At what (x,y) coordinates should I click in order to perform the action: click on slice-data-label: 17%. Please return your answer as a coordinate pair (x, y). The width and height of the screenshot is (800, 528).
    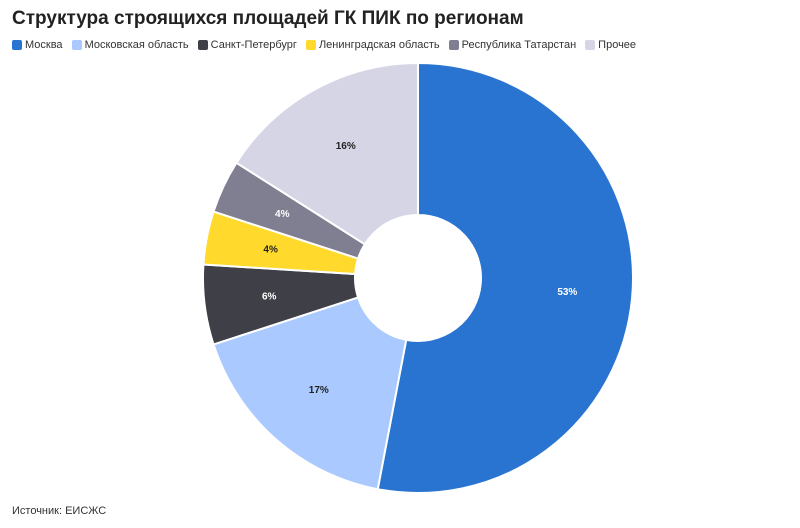
    Looking at the image, I should click on (319, 390).